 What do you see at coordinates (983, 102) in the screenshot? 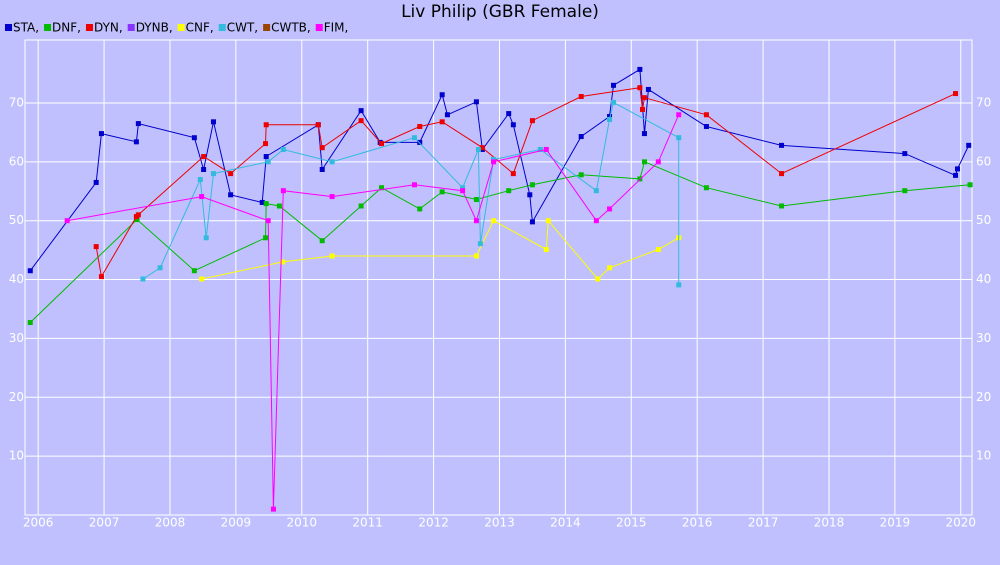
I see `y-tick-label-right: 70` at bounding box center [983, 102].